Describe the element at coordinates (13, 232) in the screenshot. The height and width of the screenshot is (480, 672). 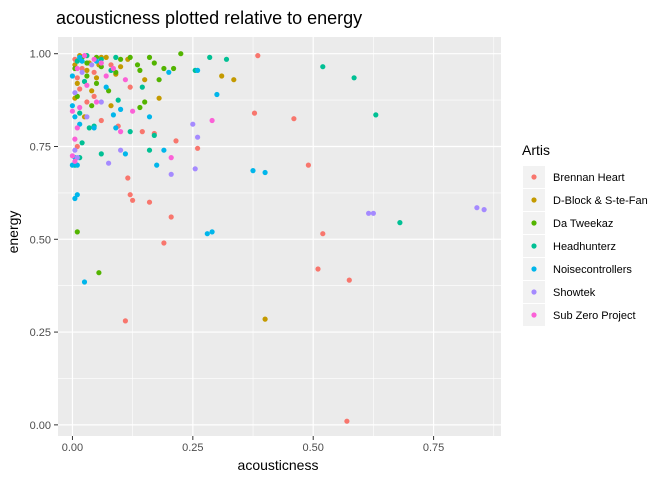
I see `y-axis-title: energy` at that location.